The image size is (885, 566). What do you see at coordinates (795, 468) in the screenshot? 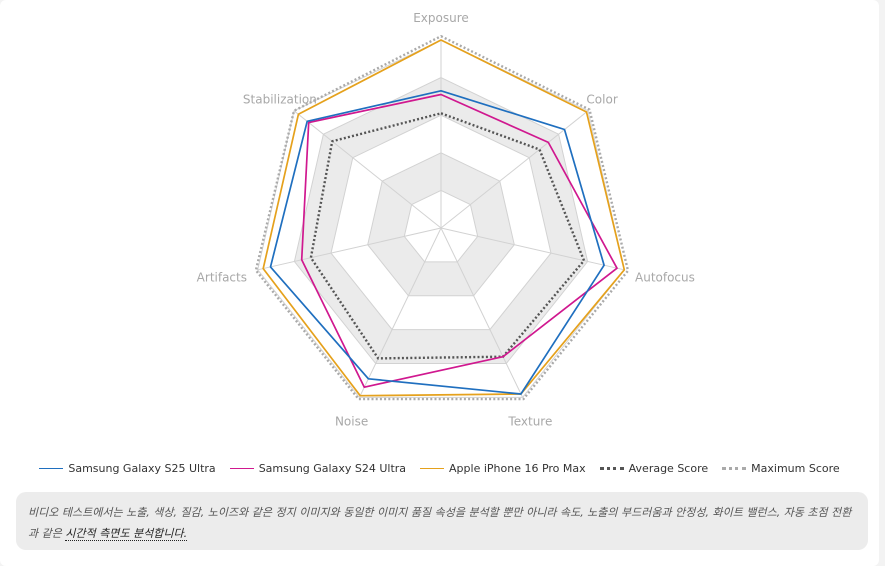
I see `legend-label-maximum: Maximum Score` at bounding box center [795, 468].